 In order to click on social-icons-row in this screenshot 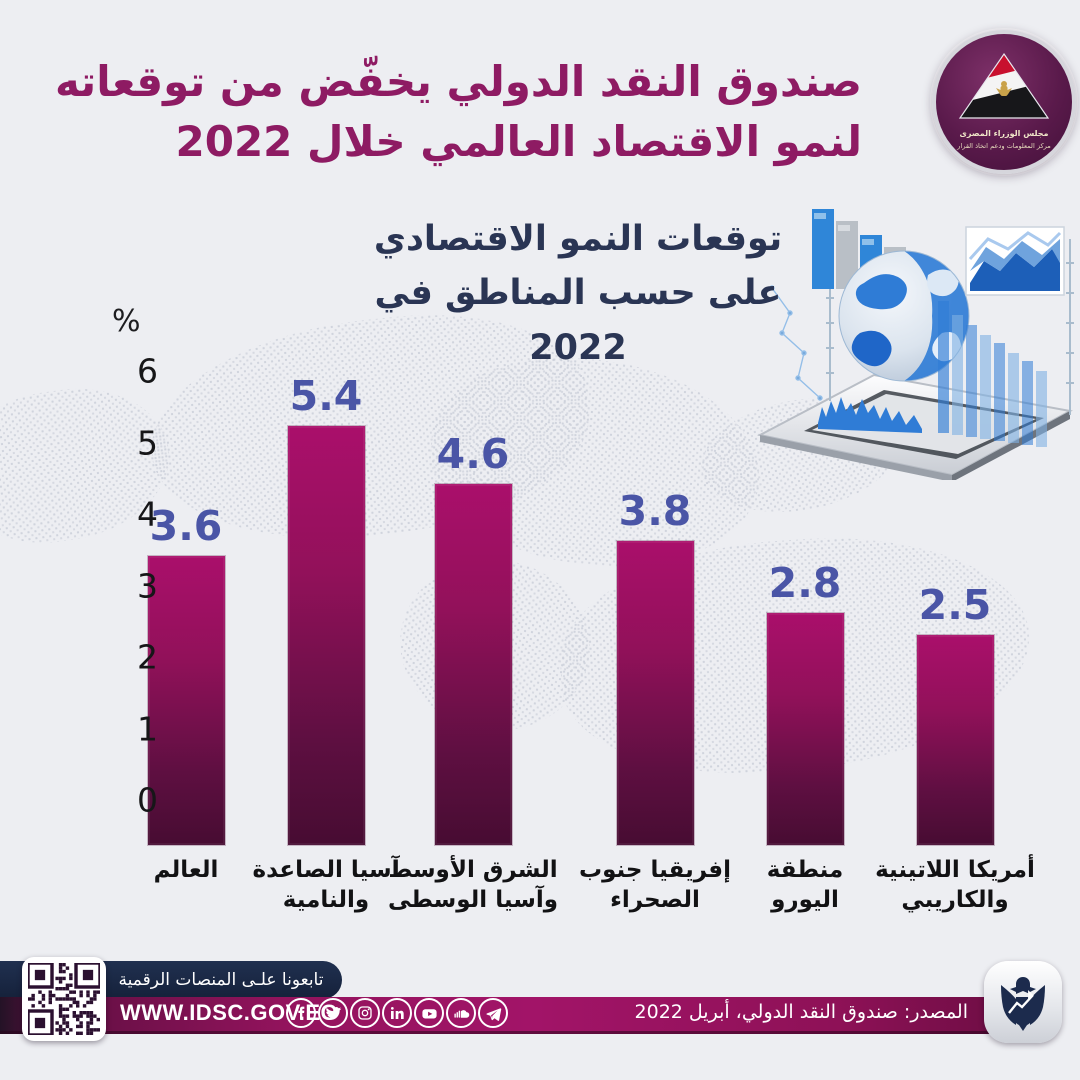, I will do `click(397, 1013)`.